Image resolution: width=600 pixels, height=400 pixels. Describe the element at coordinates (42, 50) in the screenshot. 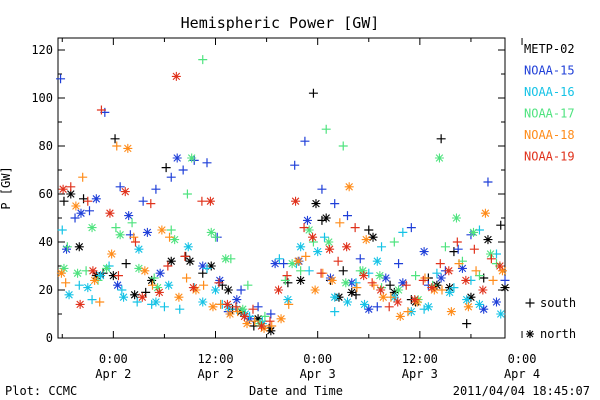

I see `y-tick-label: 120` at that location.